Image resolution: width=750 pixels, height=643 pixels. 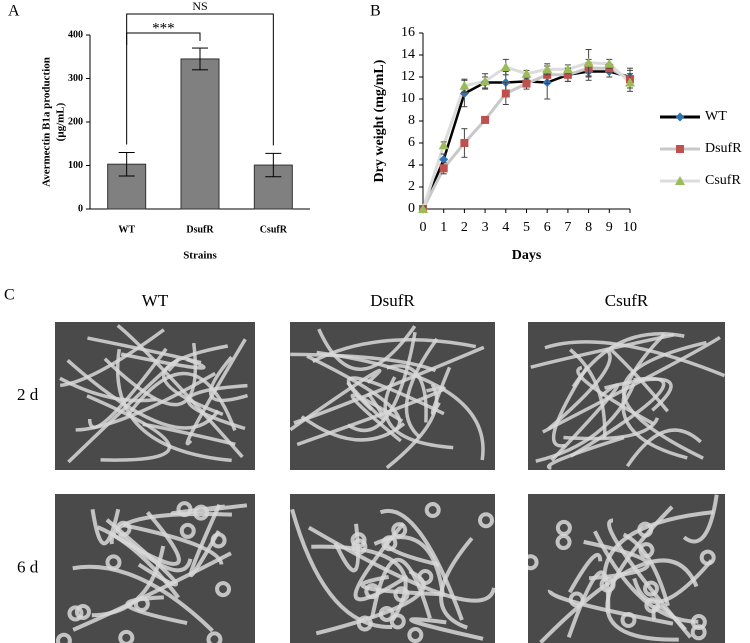 I want to click on y-tick-label: 10, so click(x=408, y=98).